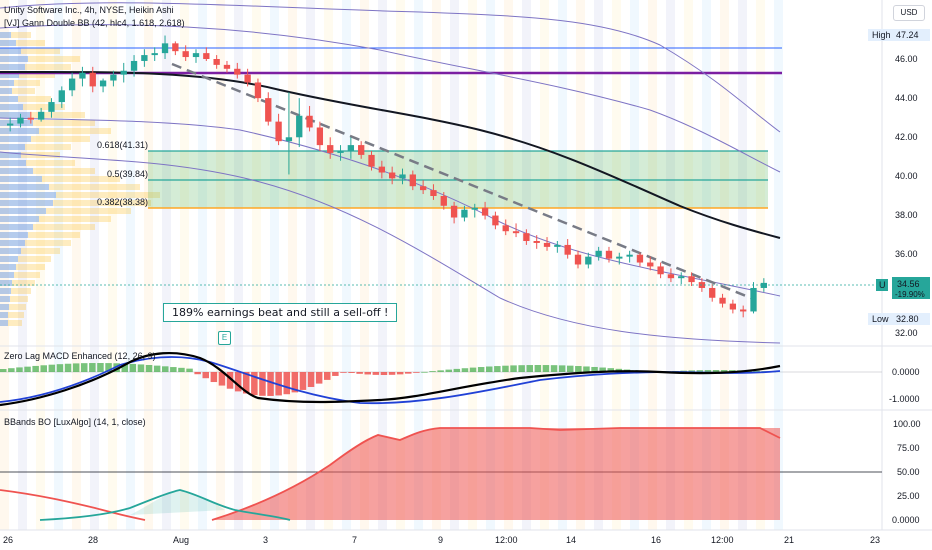 The height and width of the screenshot is (550, 932). I want to click on time-axis: 26 28 Aug 3 7 9 12:00 14 16 12:00 21 23, so click(441, 540).